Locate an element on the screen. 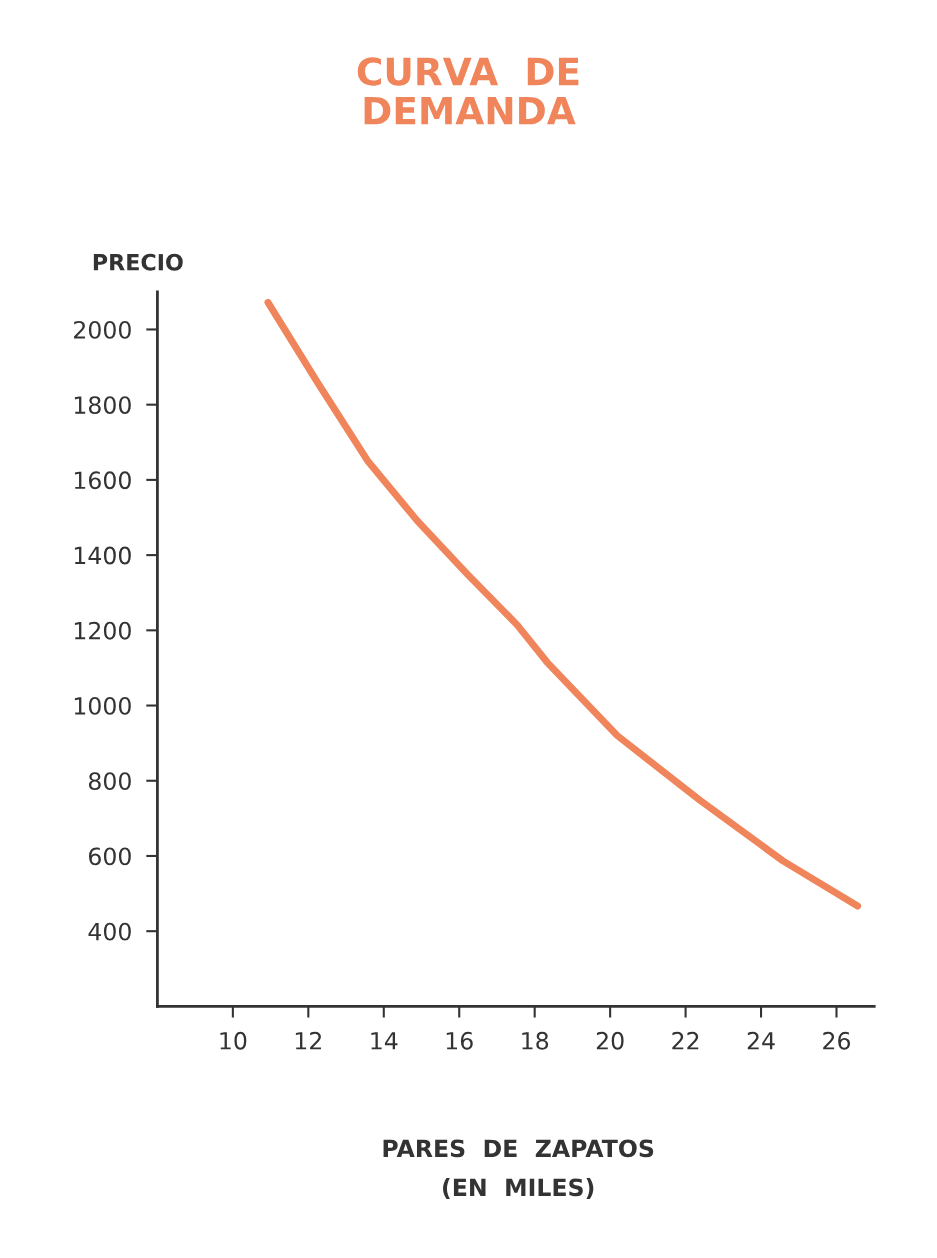 The width and height of the screenshot is (937, 1258). x-tick-label: 18 is located at coordinates (535, 1040).